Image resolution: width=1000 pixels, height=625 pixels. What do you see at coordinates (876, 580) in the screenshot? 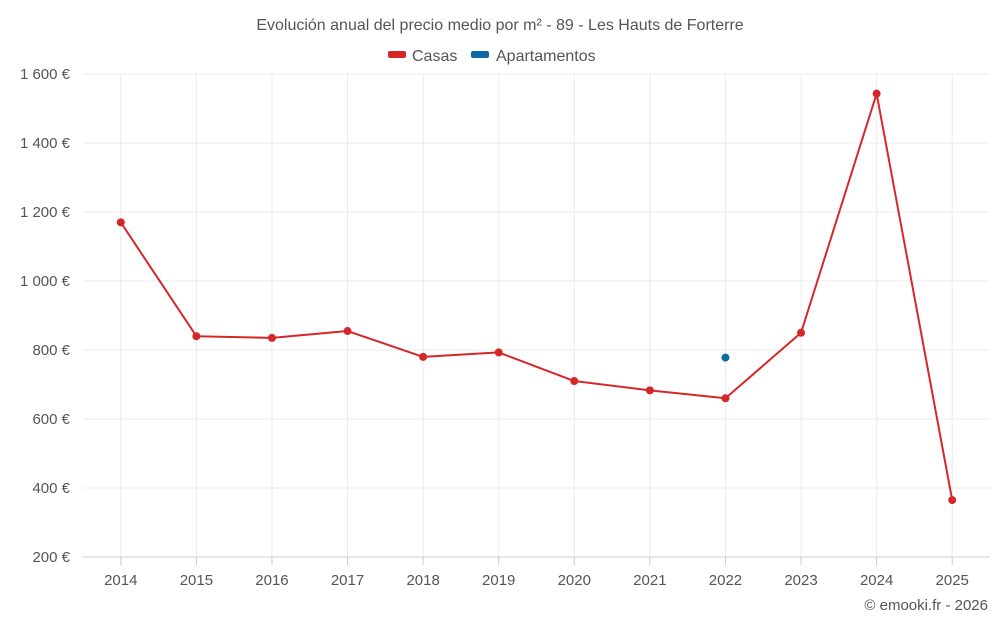
I see `x-tick-label: 2024` at bounding box center [876, 580].